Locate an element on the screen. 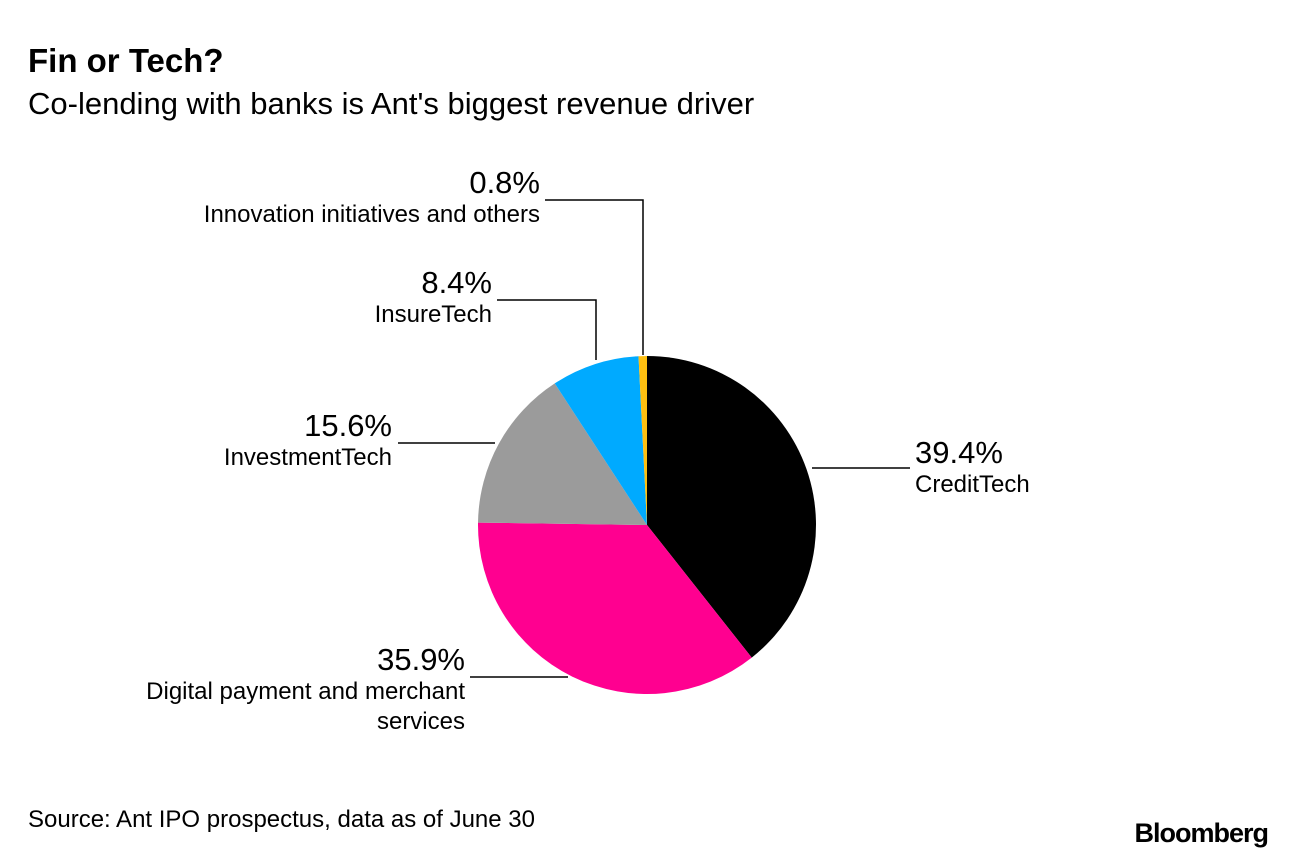  slice-value: 8.4% is located at coordinates (456, 282).